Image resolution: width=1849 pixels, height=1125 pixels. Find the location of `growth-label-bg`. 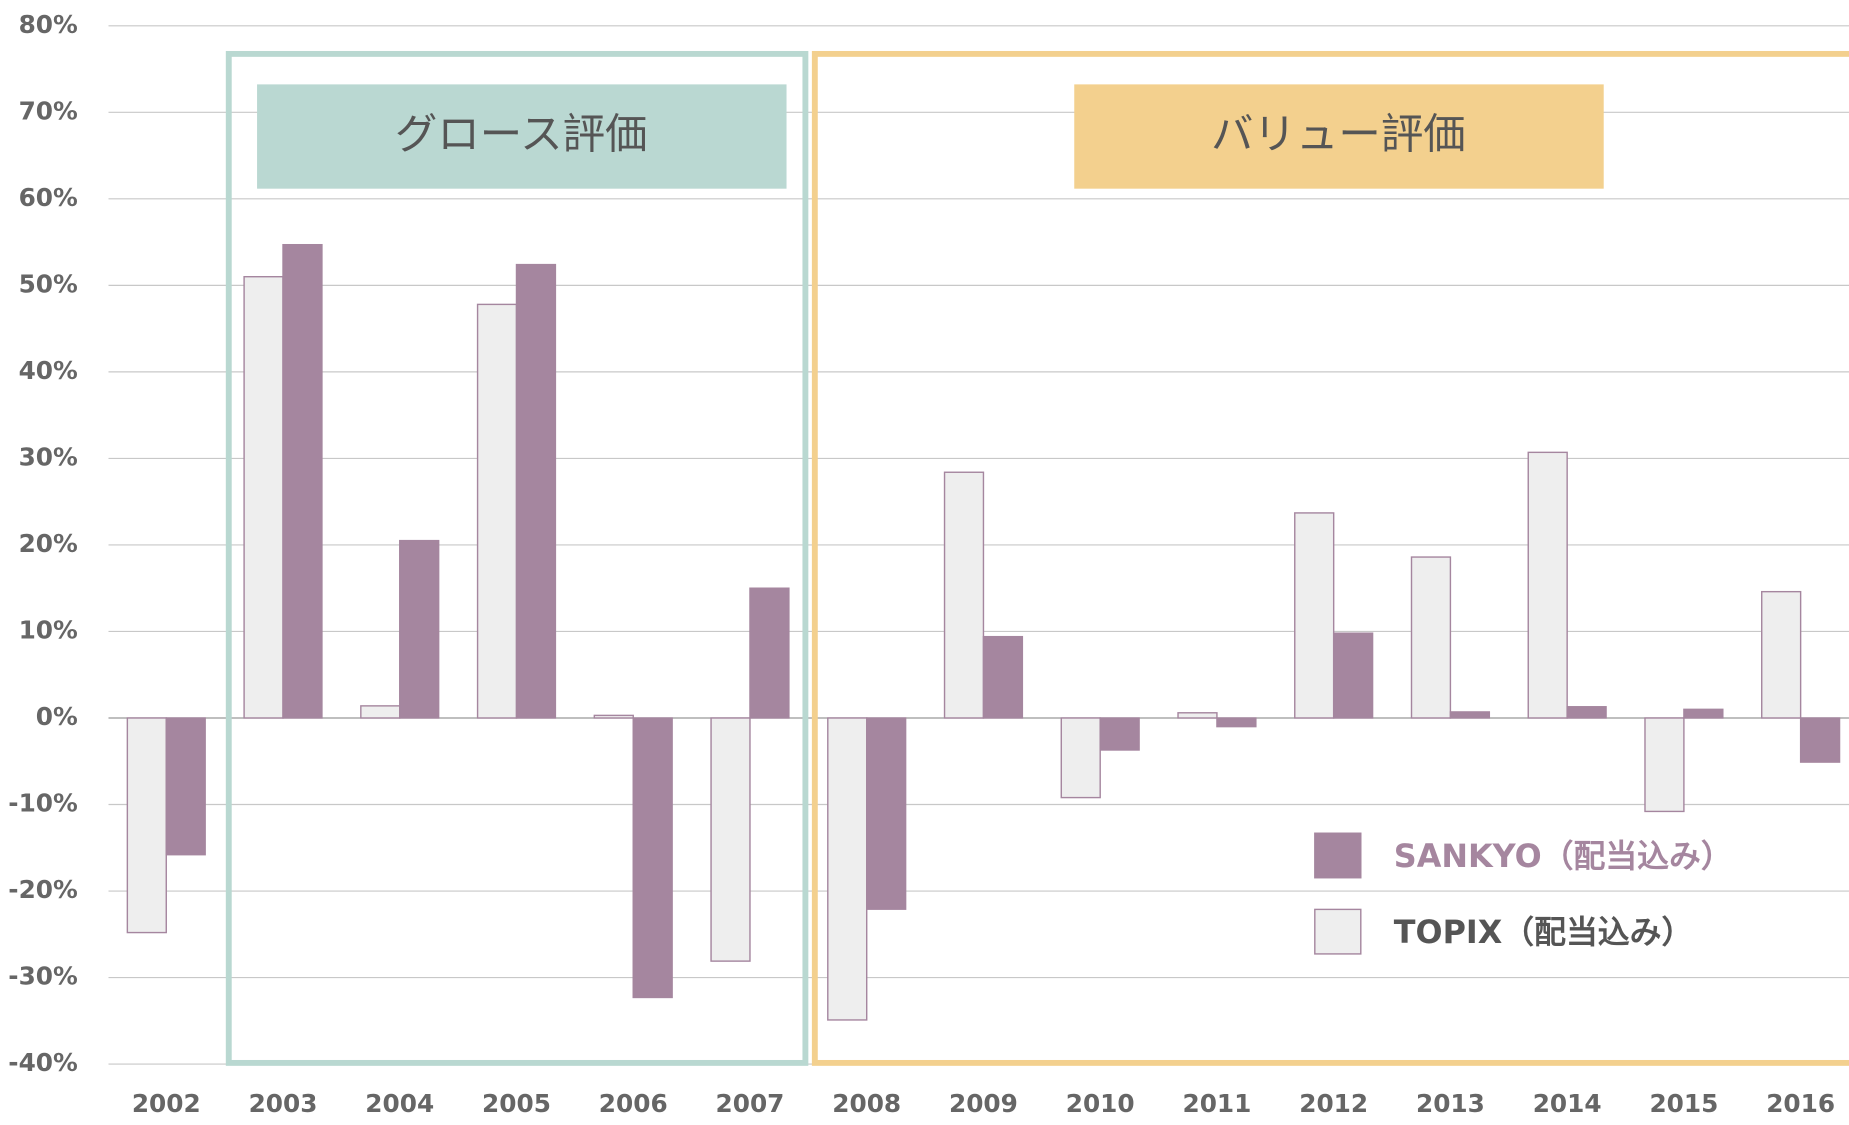

growth-label-bg is located at coordinates (522, 136).